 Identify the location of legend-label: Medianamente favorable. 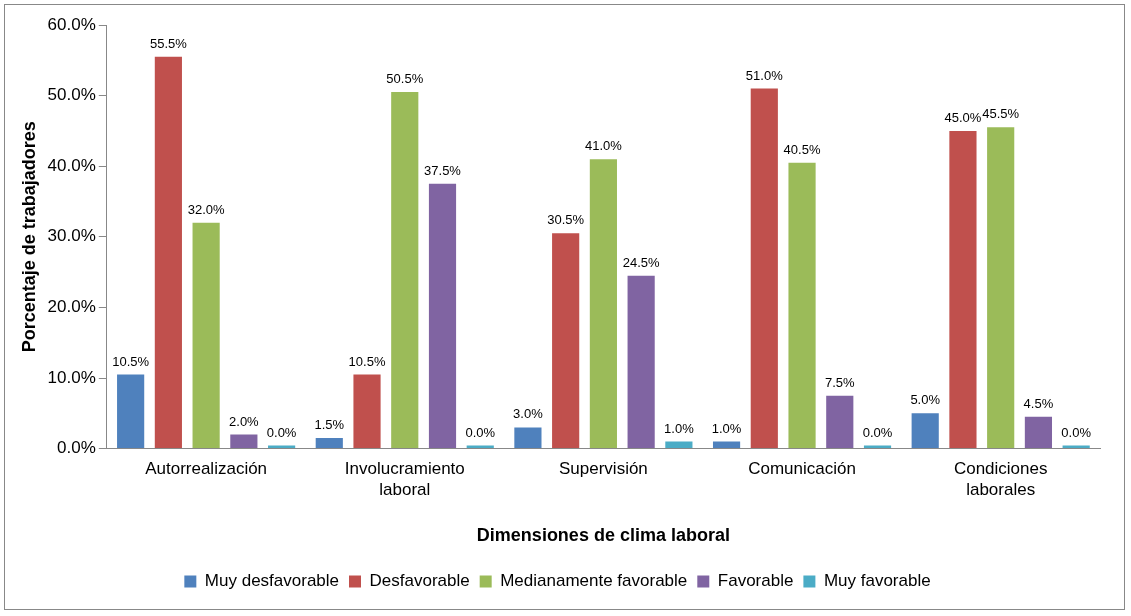
(594, 581).